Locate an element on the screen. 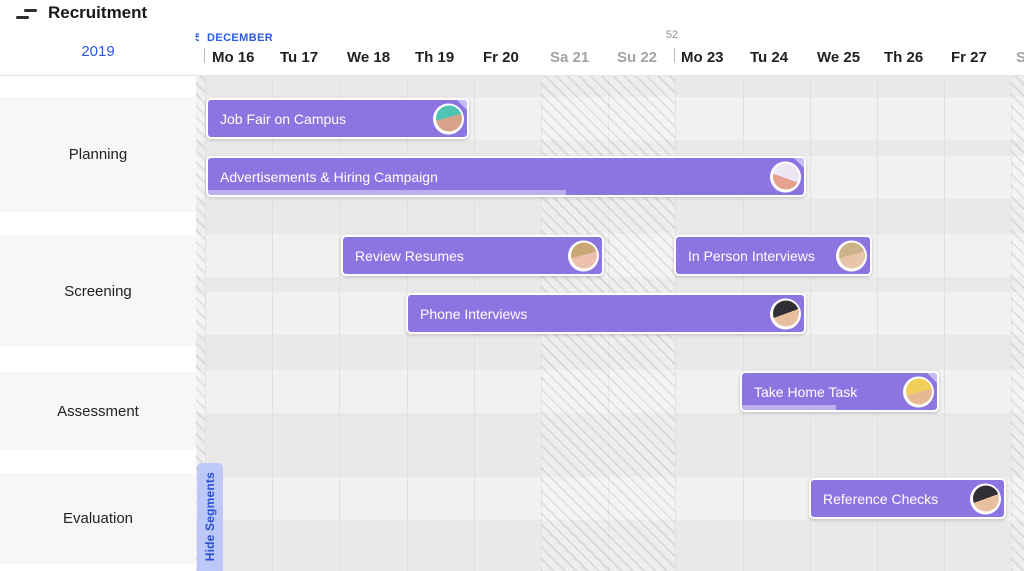  task-bar-review-resumes: Review Resumes is located at coordinates (472, 255).